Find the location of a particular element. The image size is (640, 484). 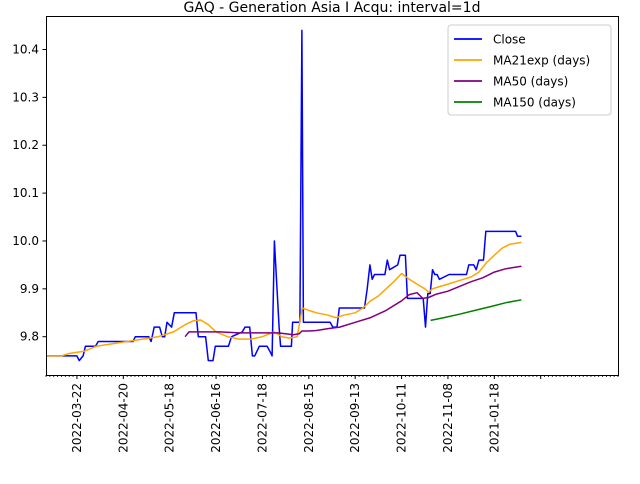

y-axis: 9.8 9.9 10.0 10.1 10.2 10.3 10.4 is located at coordinates (29, 193).